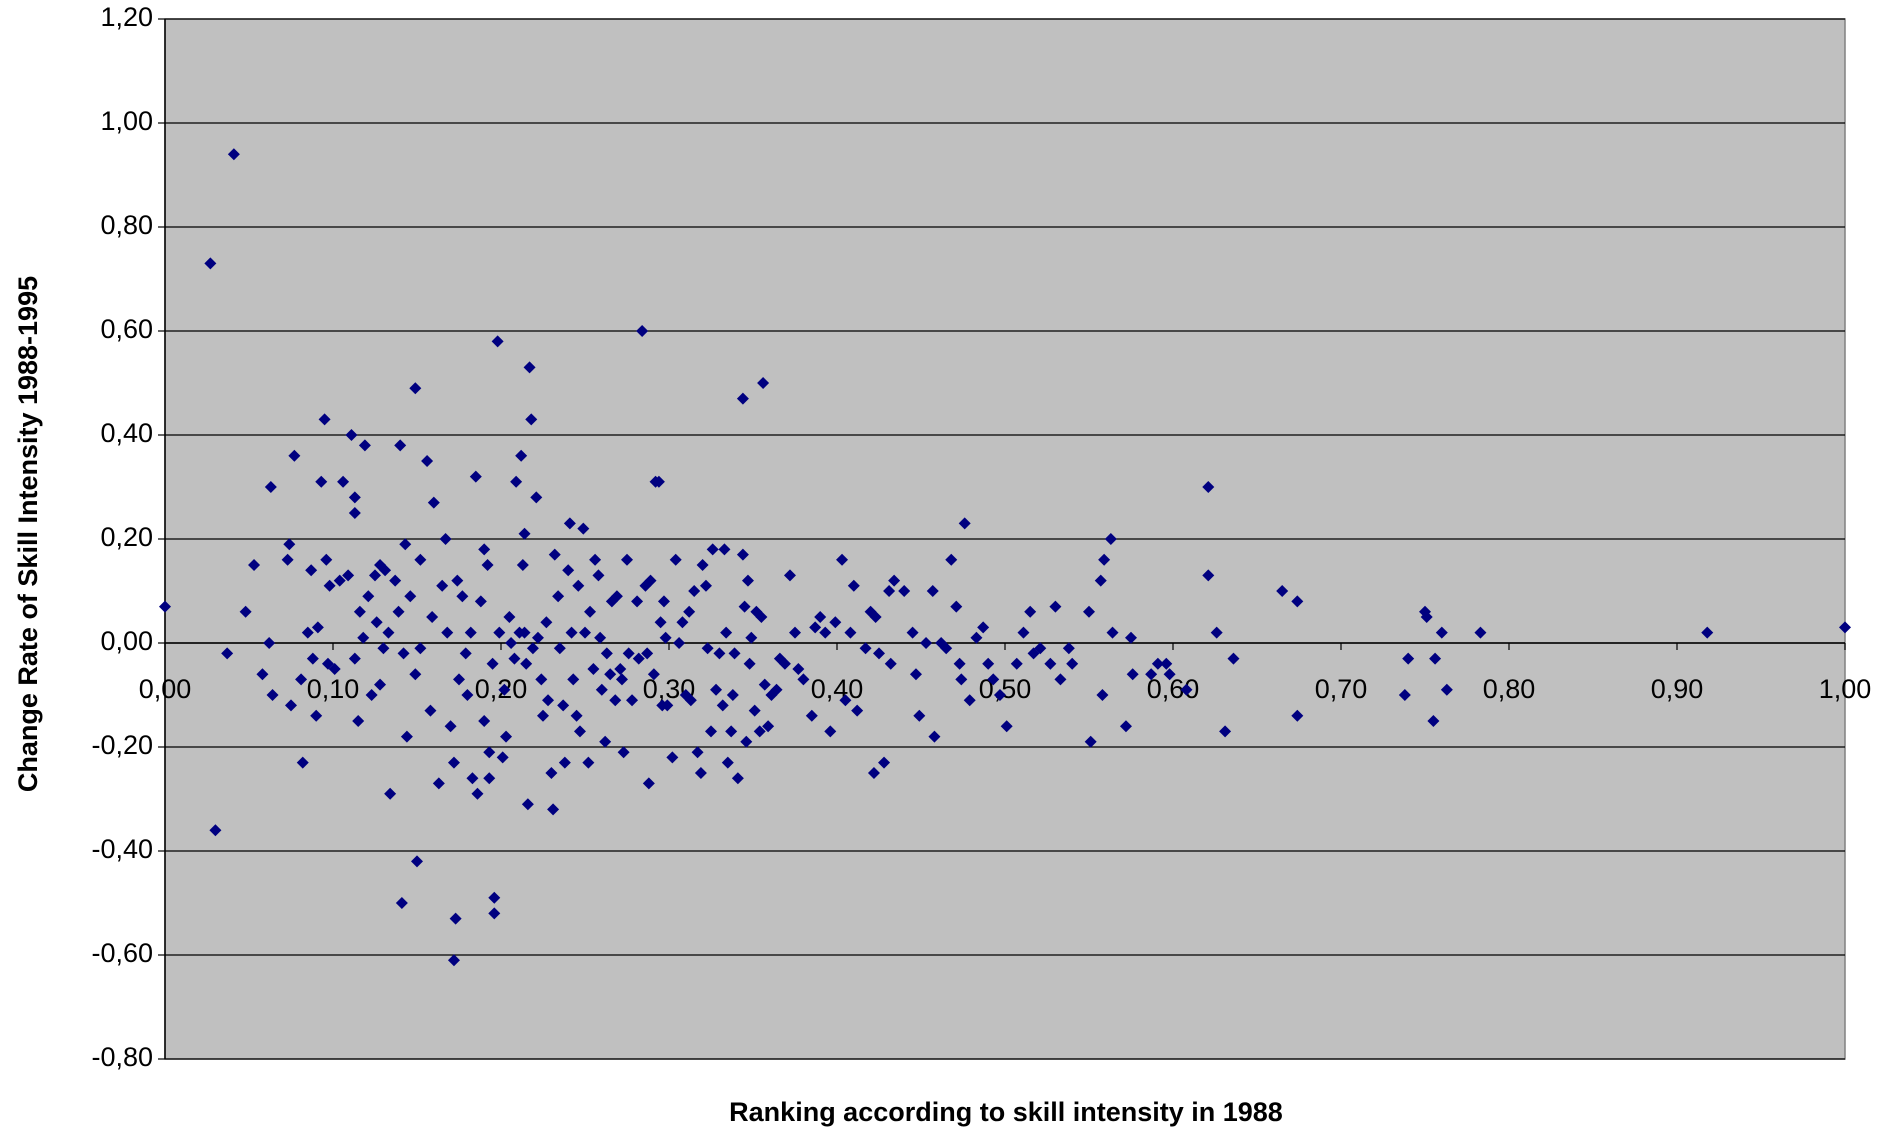  What do you see at coordinates (1509, 689) in the screenshot?
I see `x-tick-label: 0,80` at bounding box center [1509, 689].